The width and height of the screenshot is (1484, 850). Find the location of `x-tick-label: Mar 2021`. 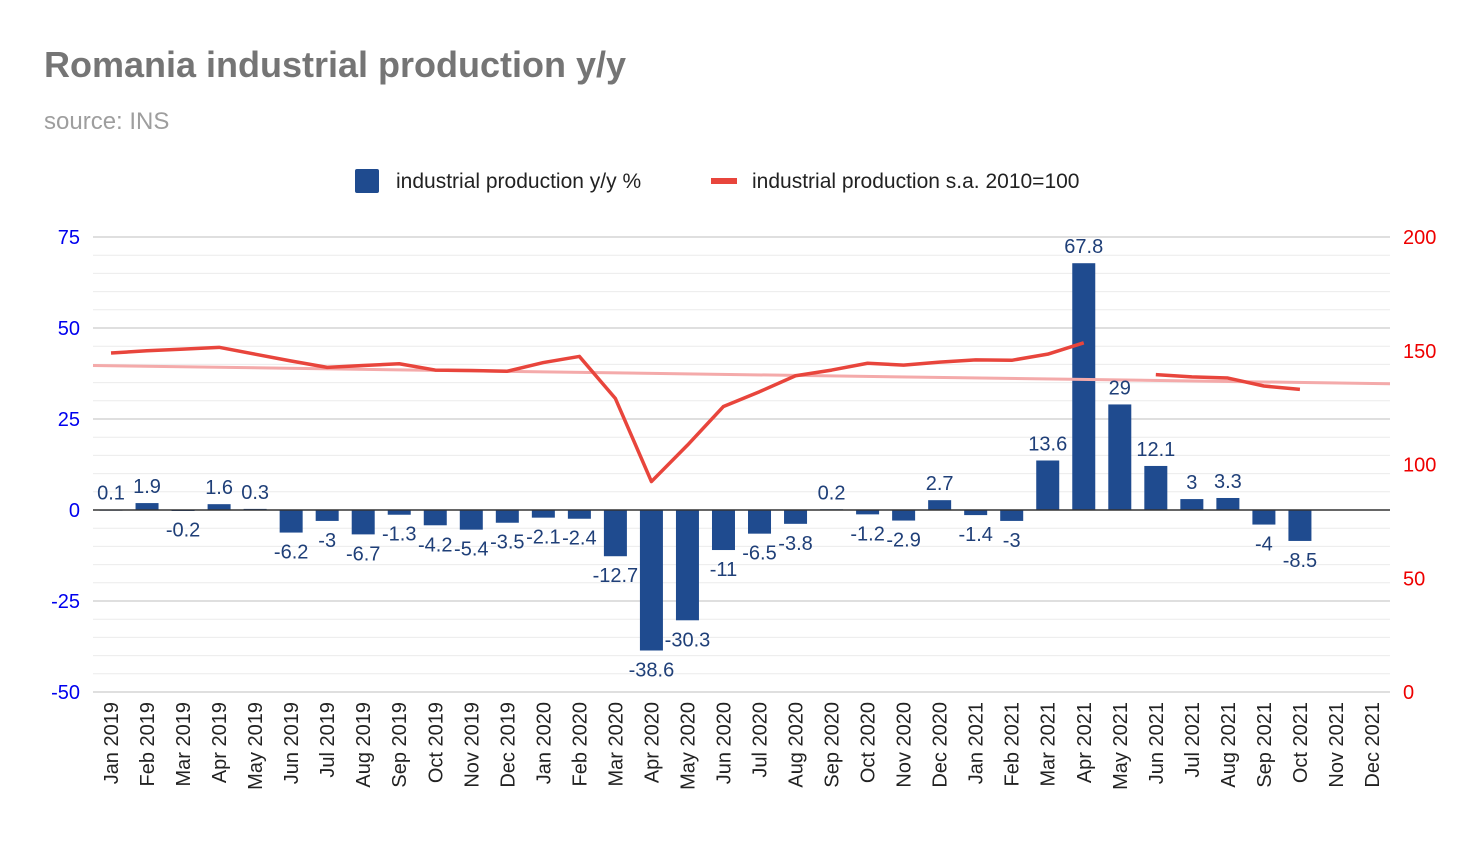

x-tick-label: Mar 2021 is located at coordinates (1049, 744).